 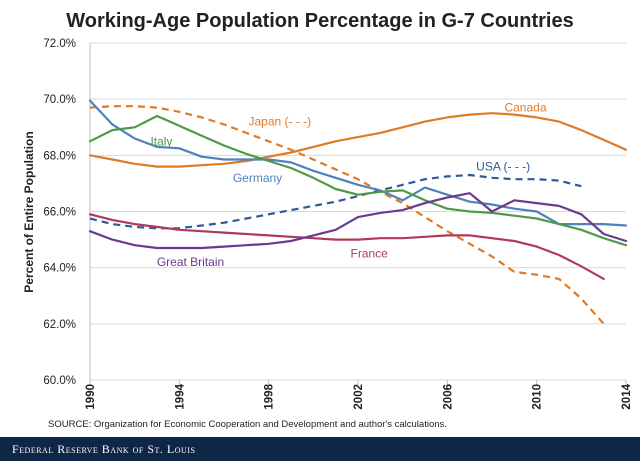 What do you see at coordinates (369, 254) in the screenshot?
I see `series-label-france: France` at bounding box center [369, 254].